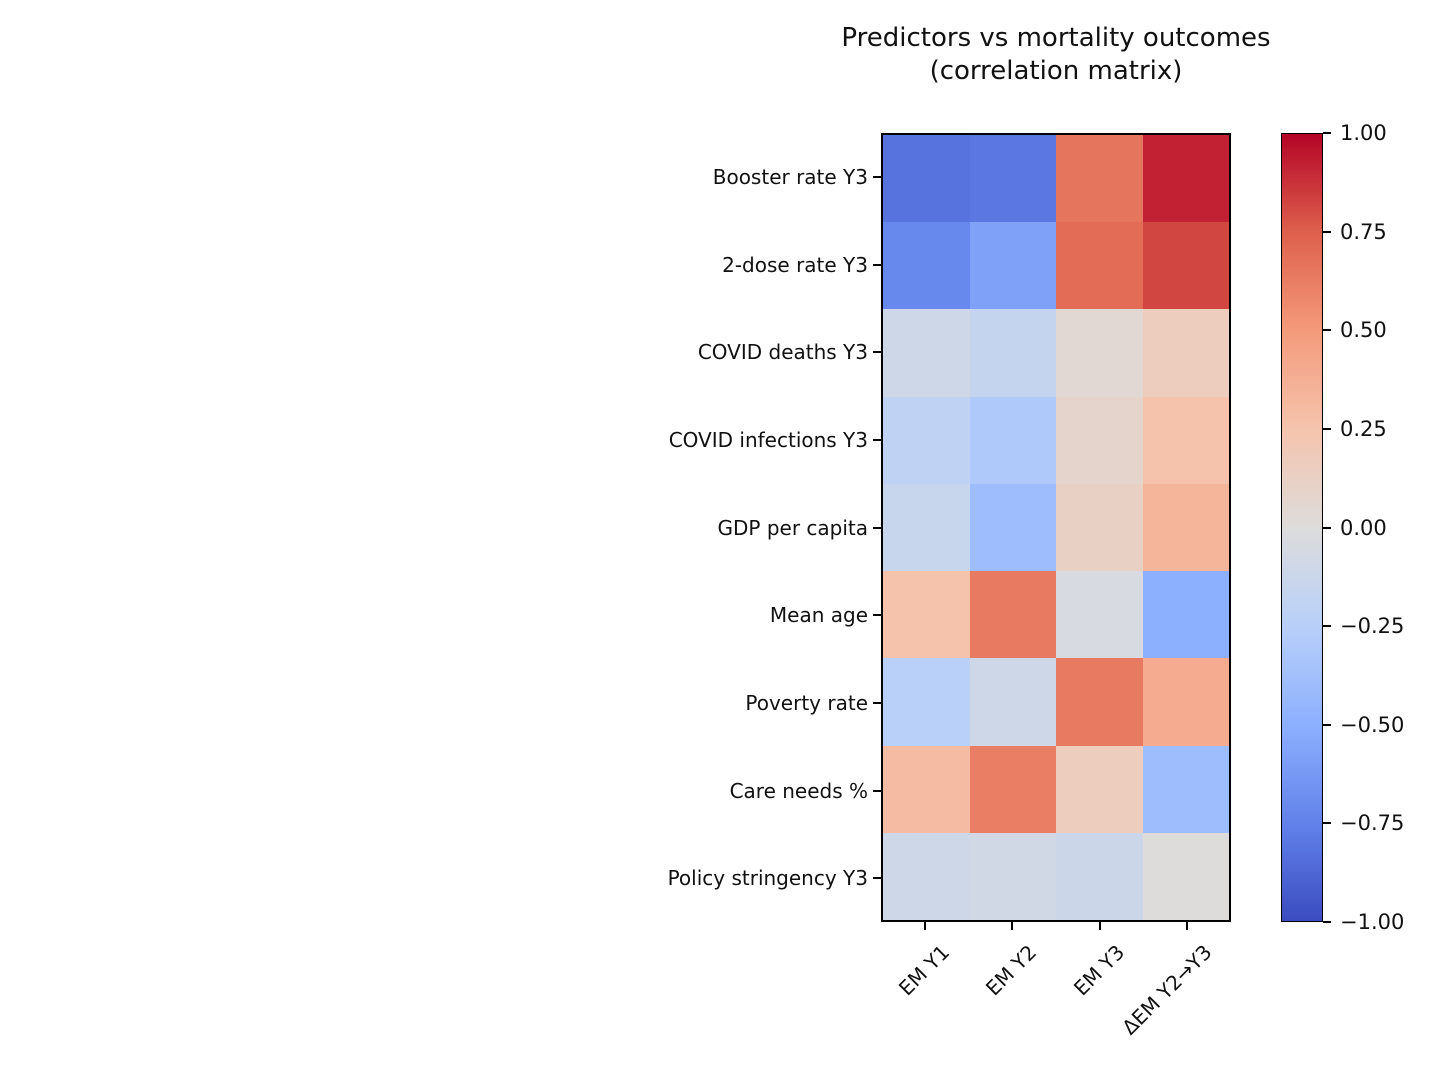 The image size is (1456, 1092). I want to click on col-label: EM Y2, so click(1011, 970).